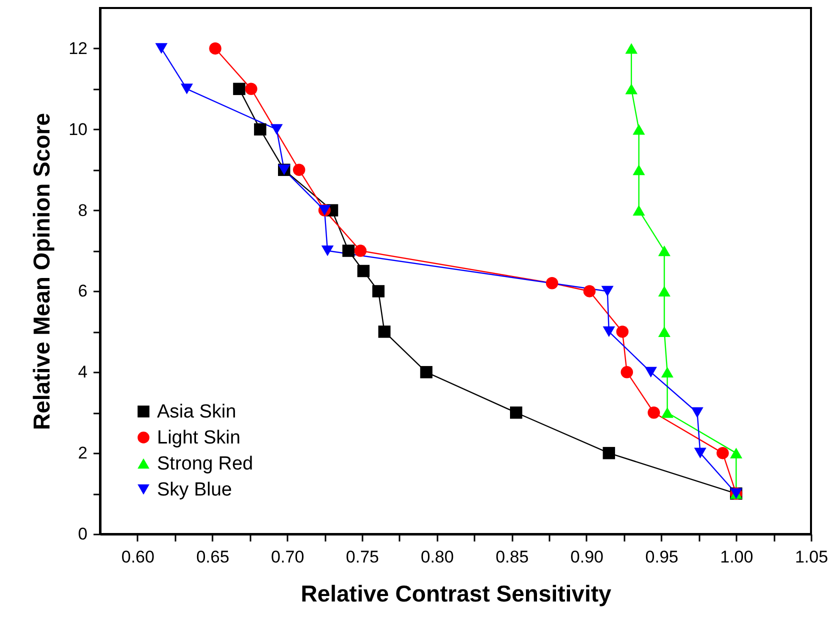 This screenshot has height=626, width=836. Describe the element at coordinates (456, 593) in the screenshot. I see `x-axis-title: Relative Contrast Sensitivity` at that location.